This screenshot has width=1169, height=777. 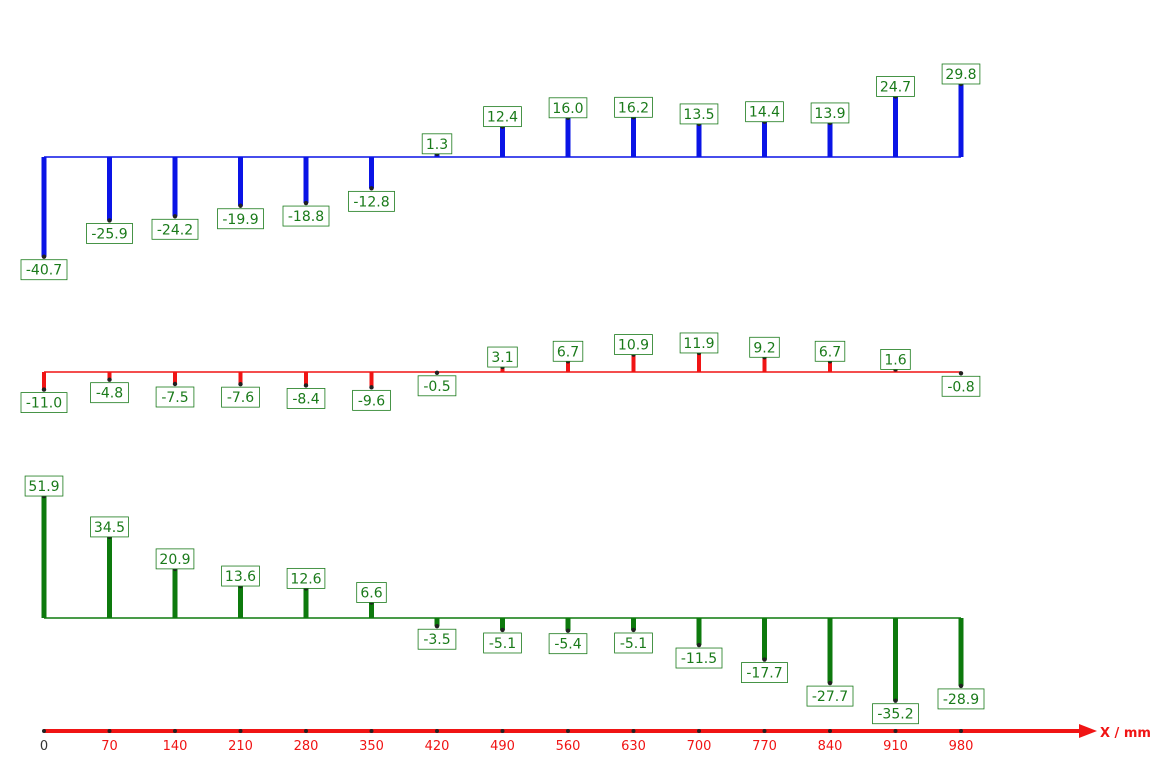 What do you see at coordinates (109, 746) in the screenshot?
I see `x-tick-label: 70` at bounding box center [109, 746].